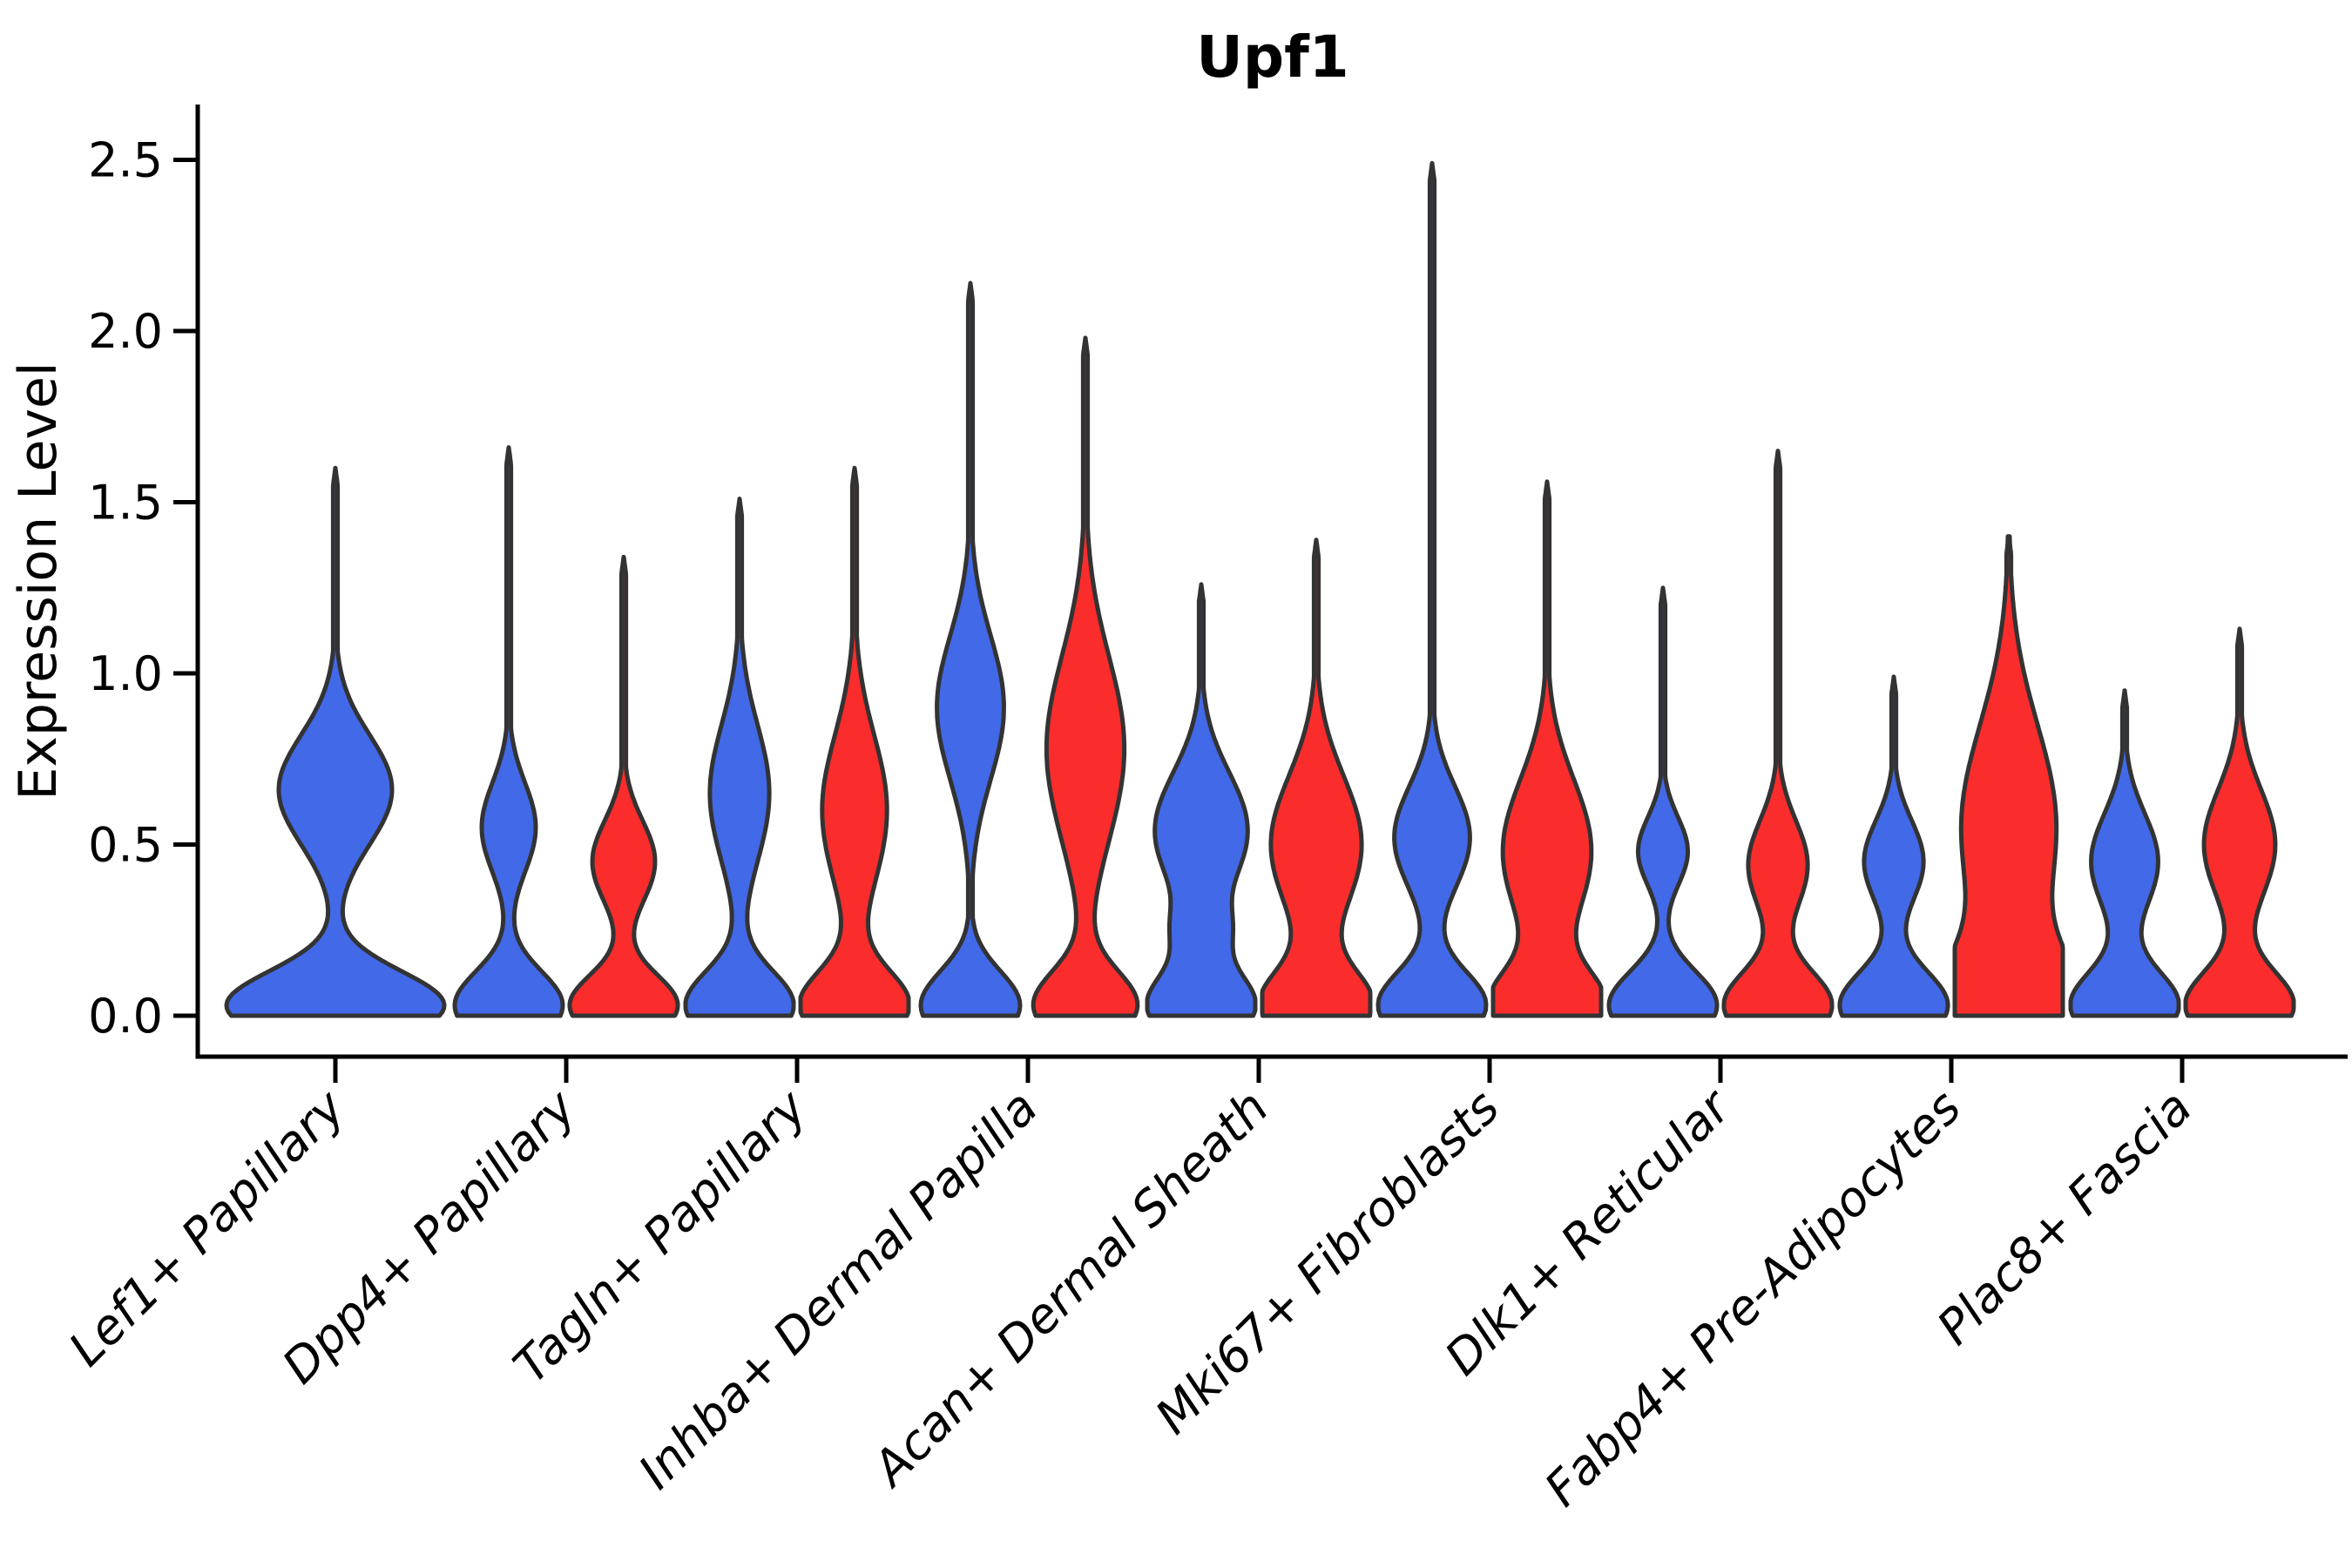 This screenshot has width=2352, height=1568. Describe the element at coordinates (1070, 1289) in the screenshot. I see `x-tick-label: Acan+ Dermal Sheath` at that location.